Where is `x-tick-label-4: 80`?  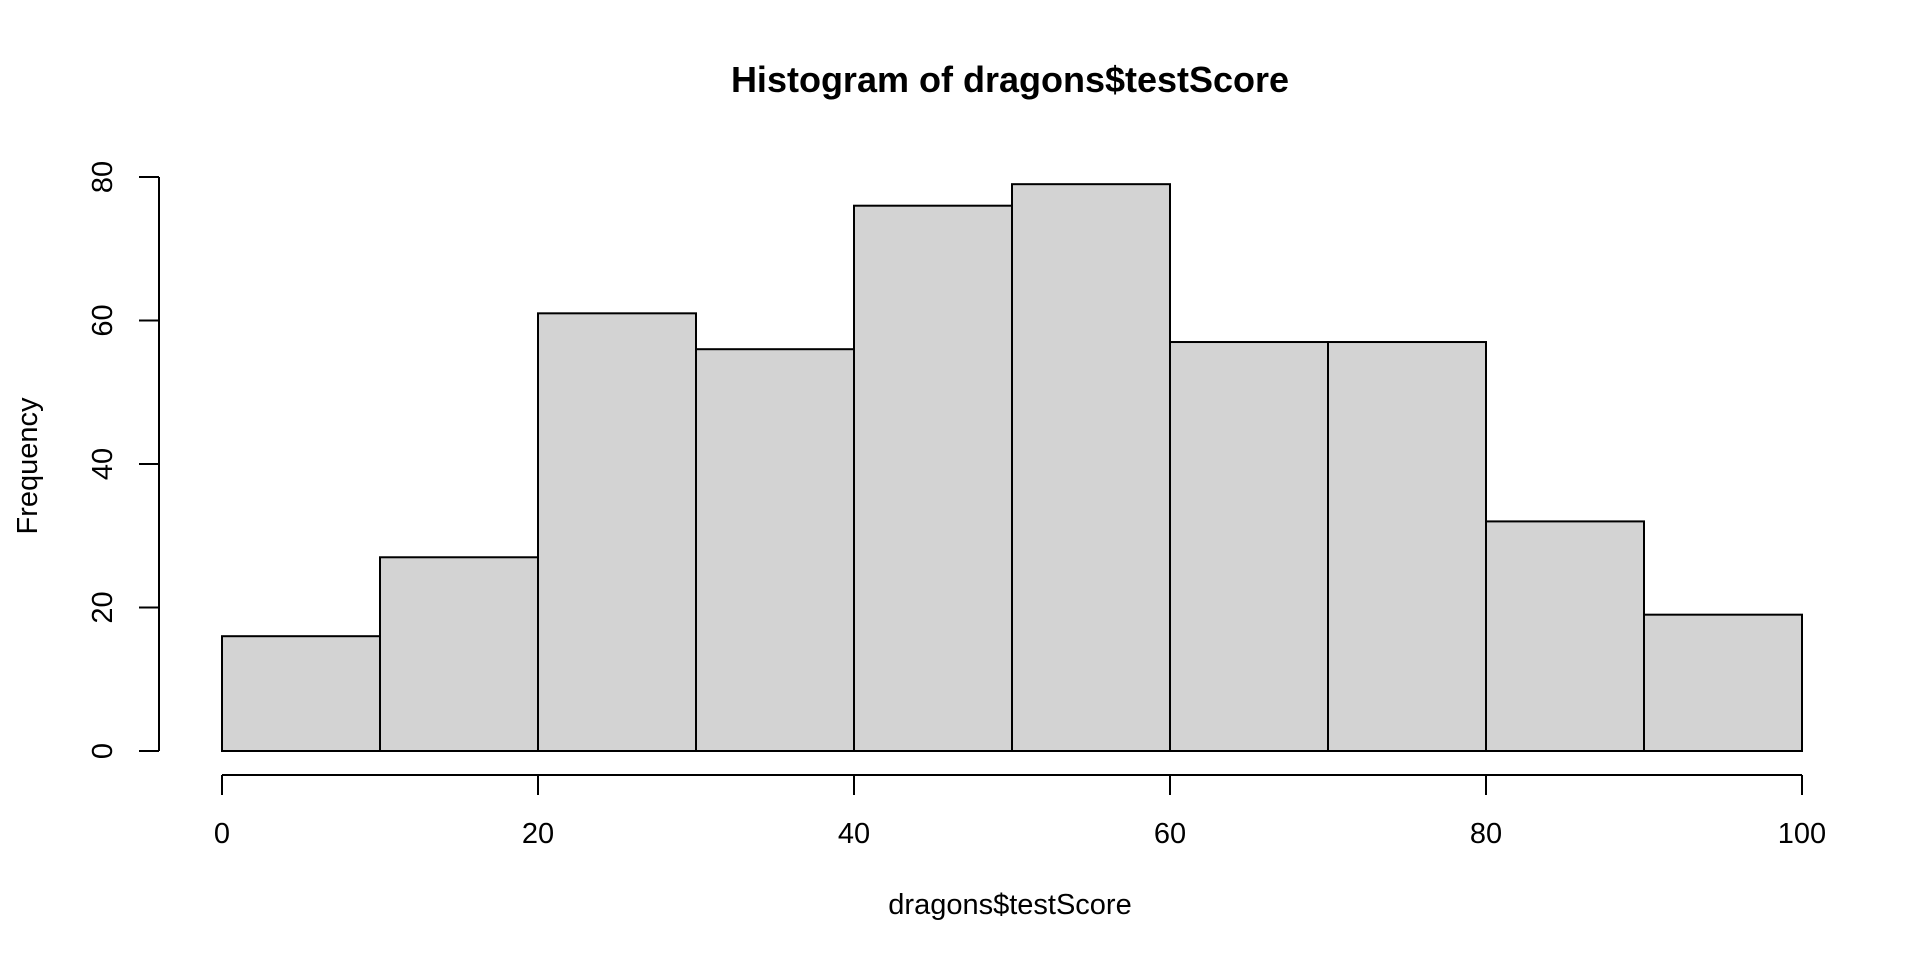
x-tick-label-4: 80 is located at coordinates (1486, 834).